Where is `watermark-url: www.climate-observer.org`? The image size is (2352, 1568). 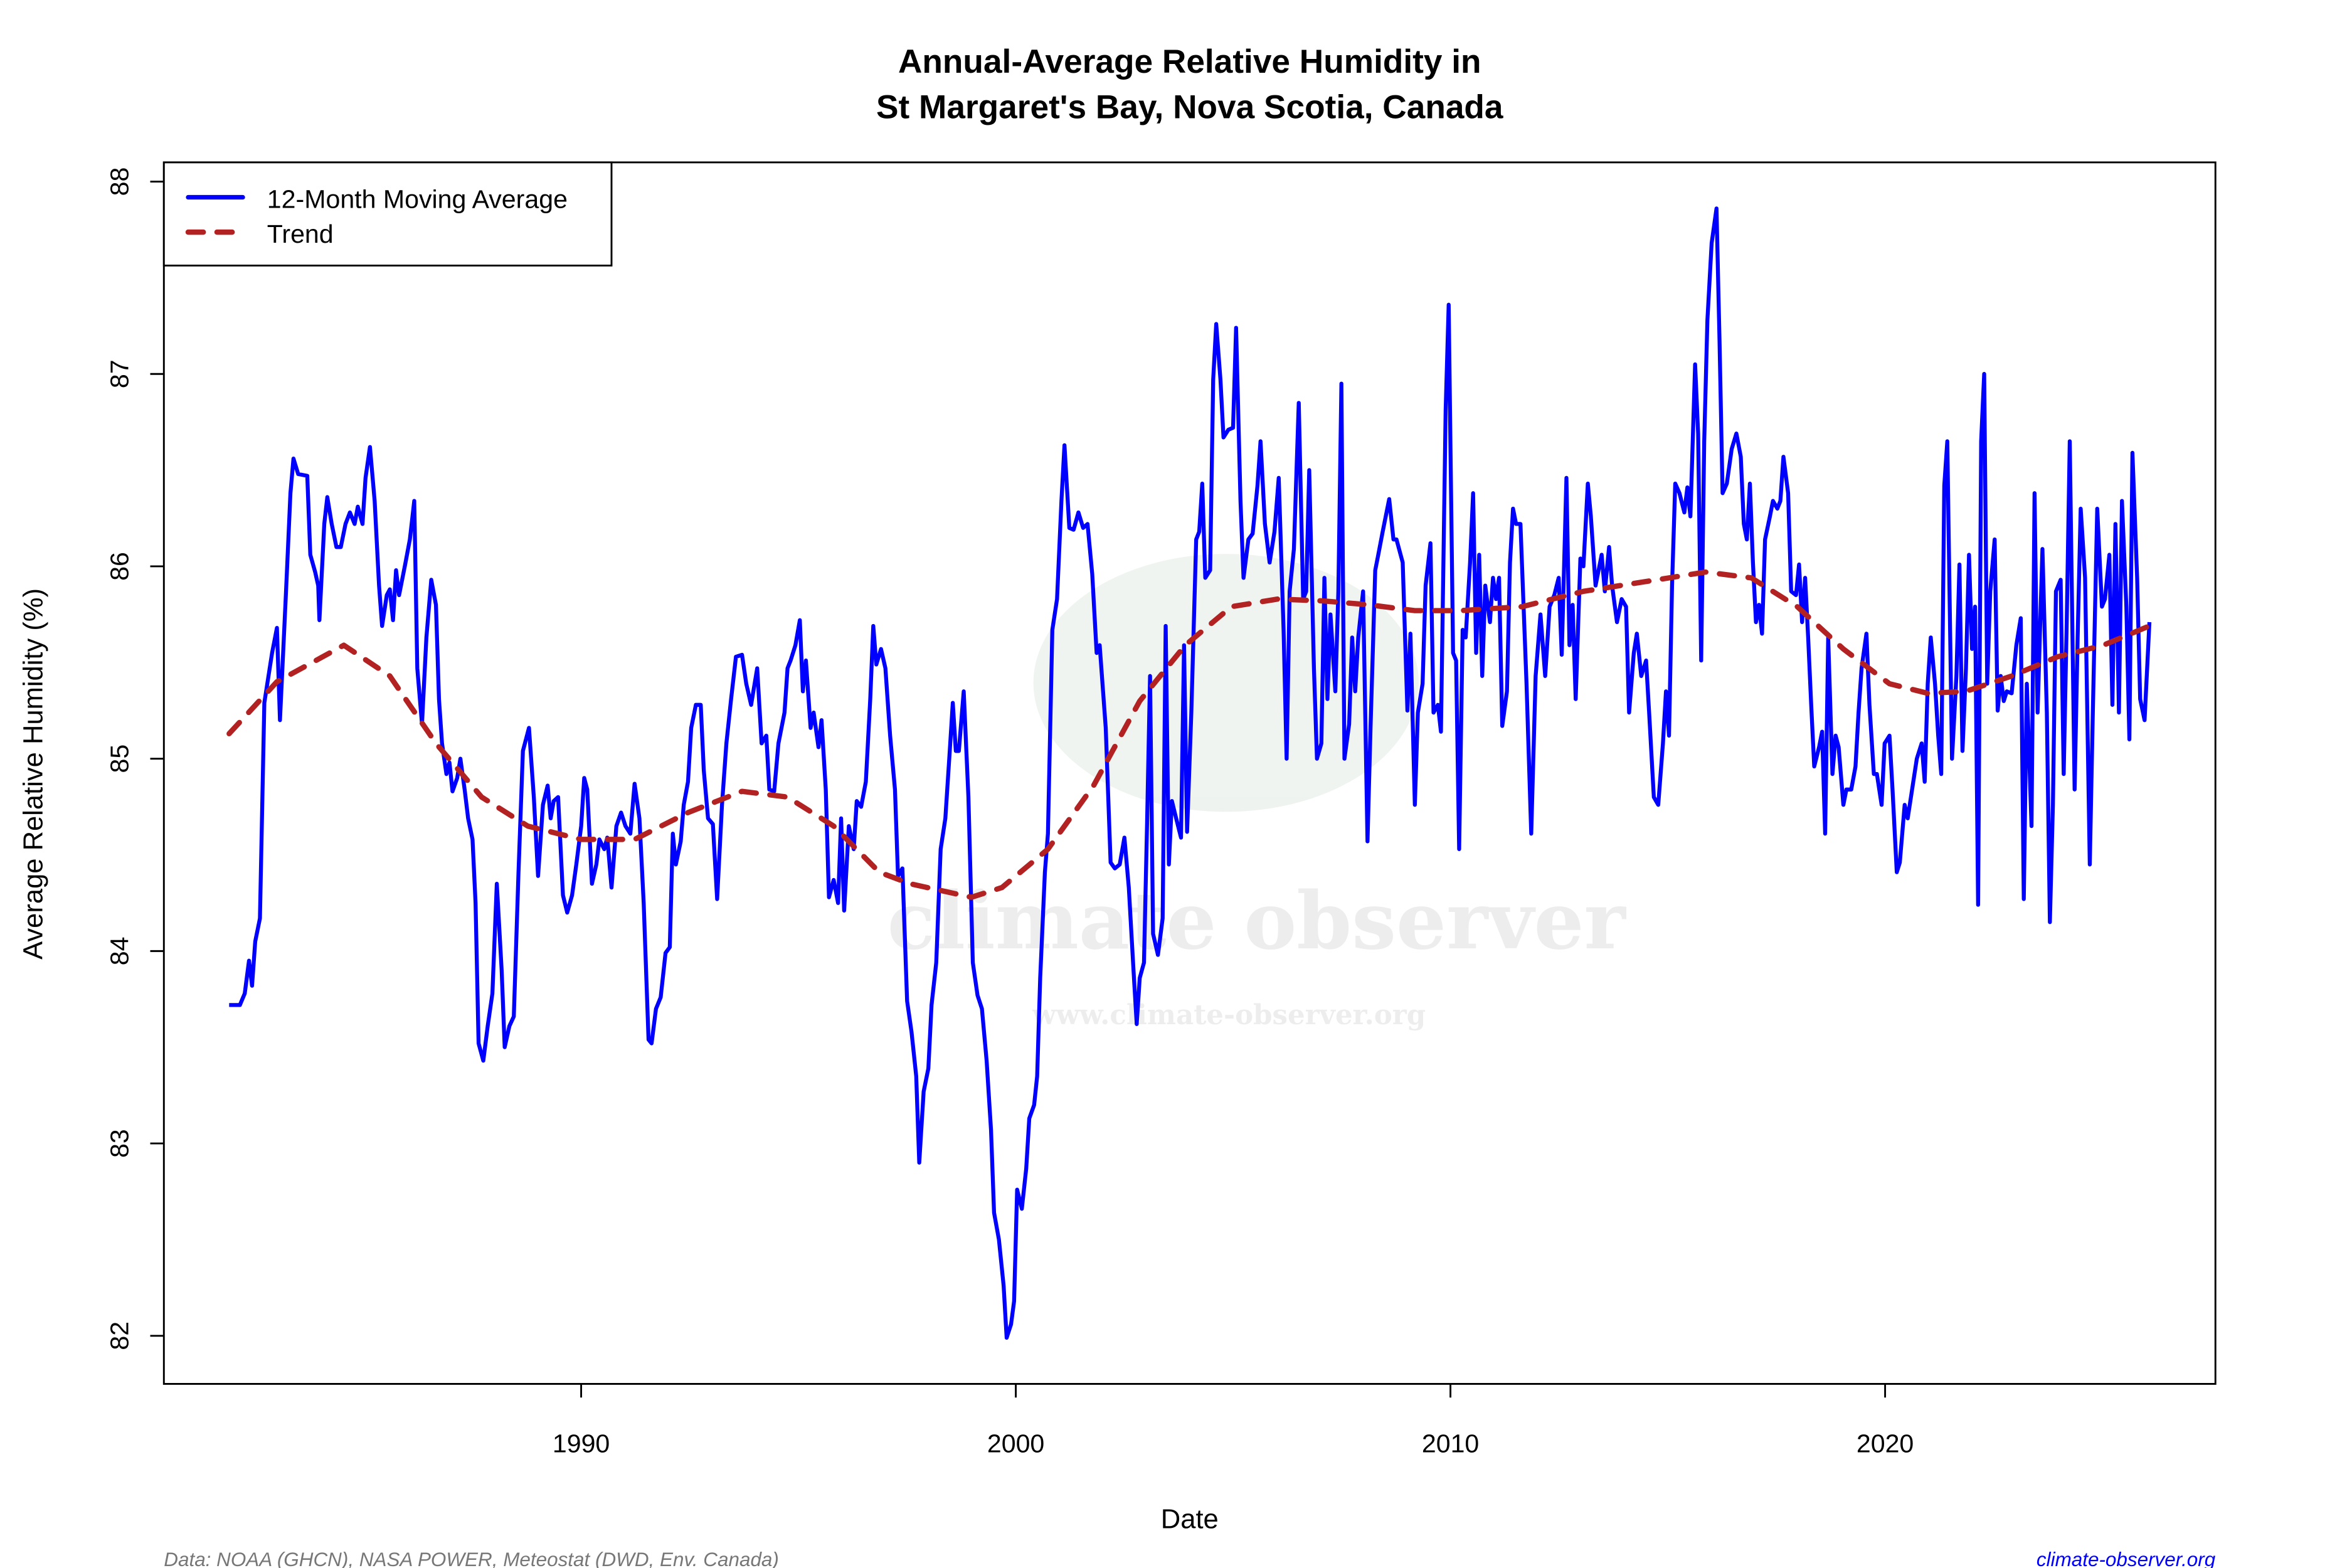
watermark-url: www.climate-observer.org is located at coordinates (1229, 1015).